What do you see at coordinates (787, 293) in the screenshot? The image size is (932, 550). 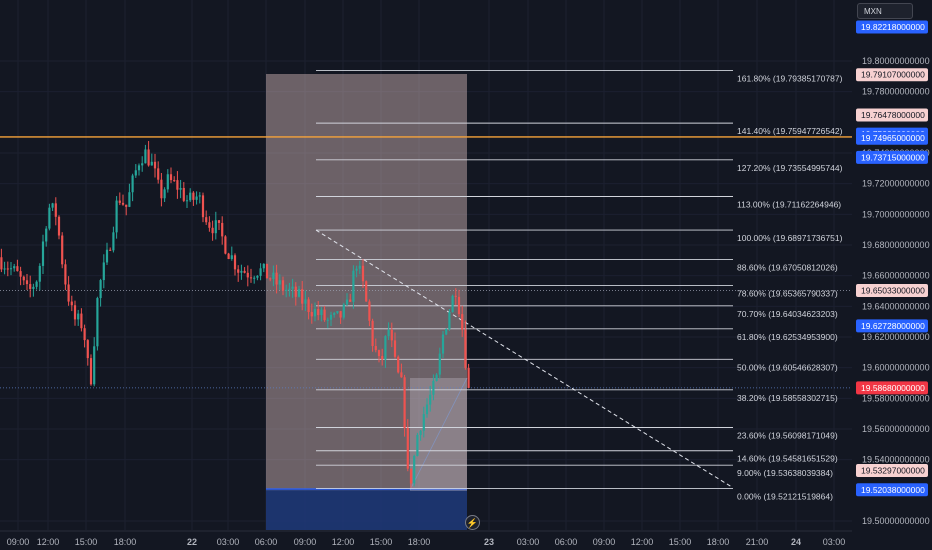 I see `fib-level-label: 78.60% (19.65365790337)` at bounding box center [787, 293].